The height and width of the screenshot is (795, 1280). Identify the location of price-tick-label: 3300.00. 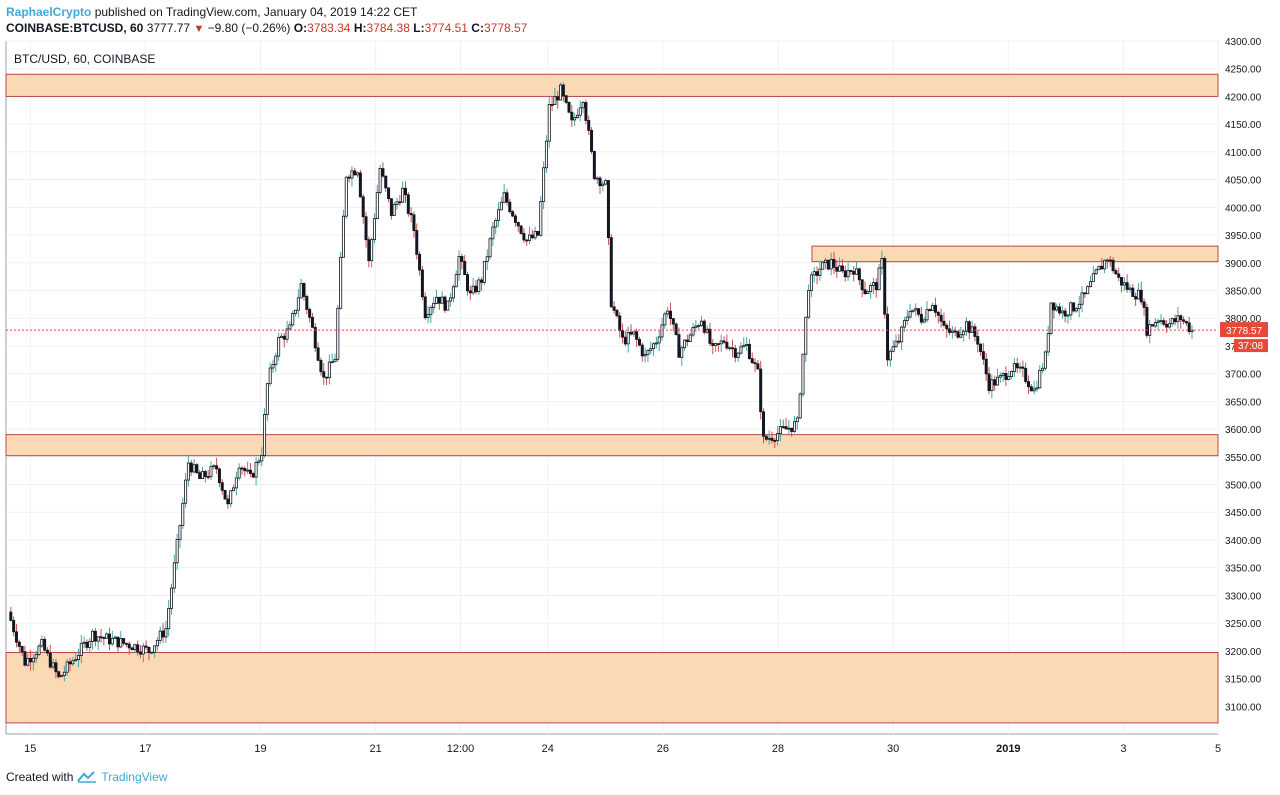
(1243, 596).